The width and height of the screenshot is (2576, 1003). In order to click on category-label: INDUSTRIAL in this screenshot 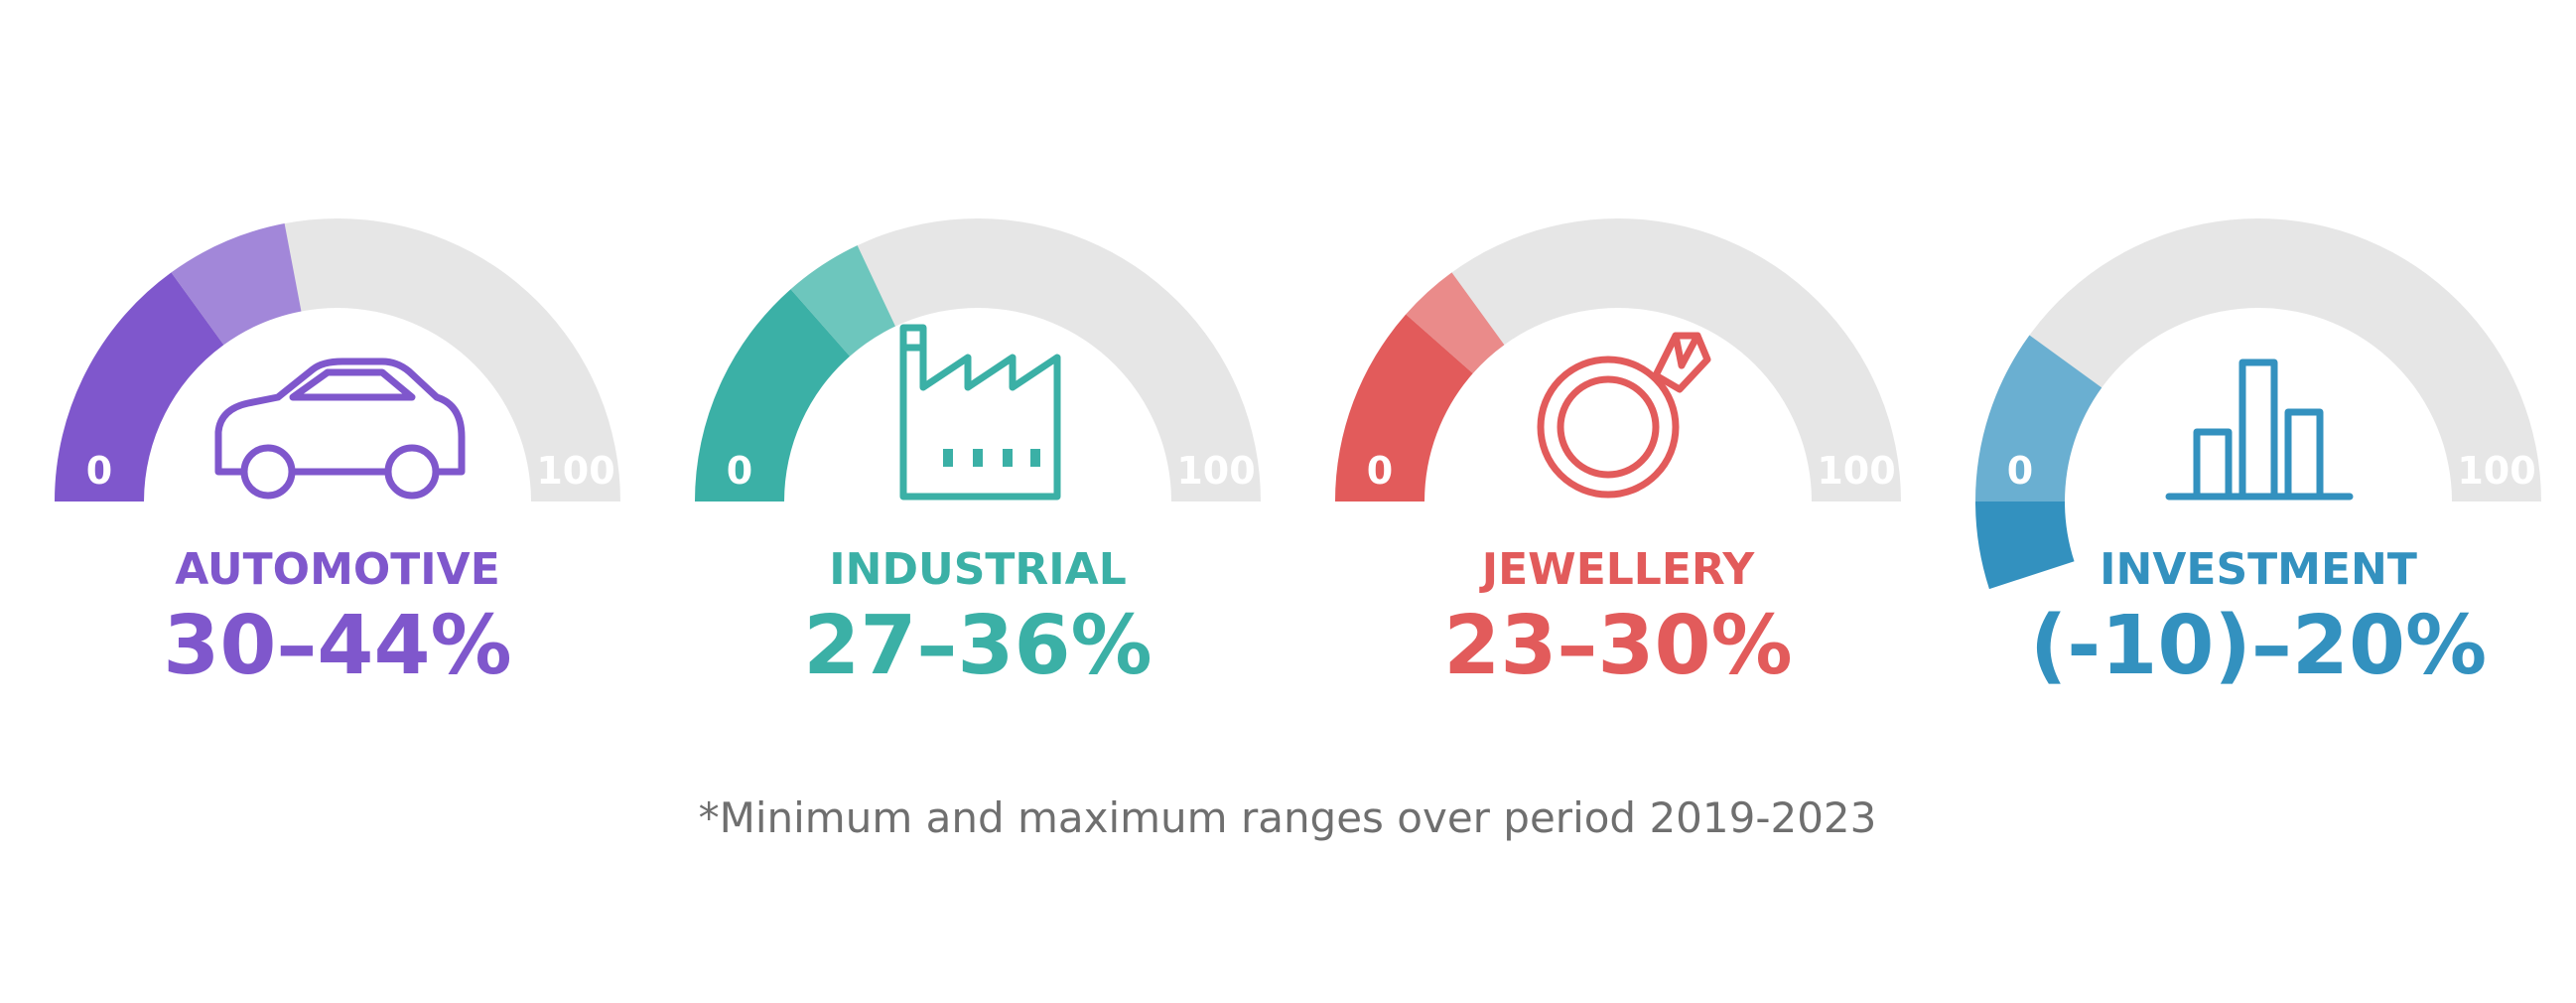, I will do `click(978, 569)`.